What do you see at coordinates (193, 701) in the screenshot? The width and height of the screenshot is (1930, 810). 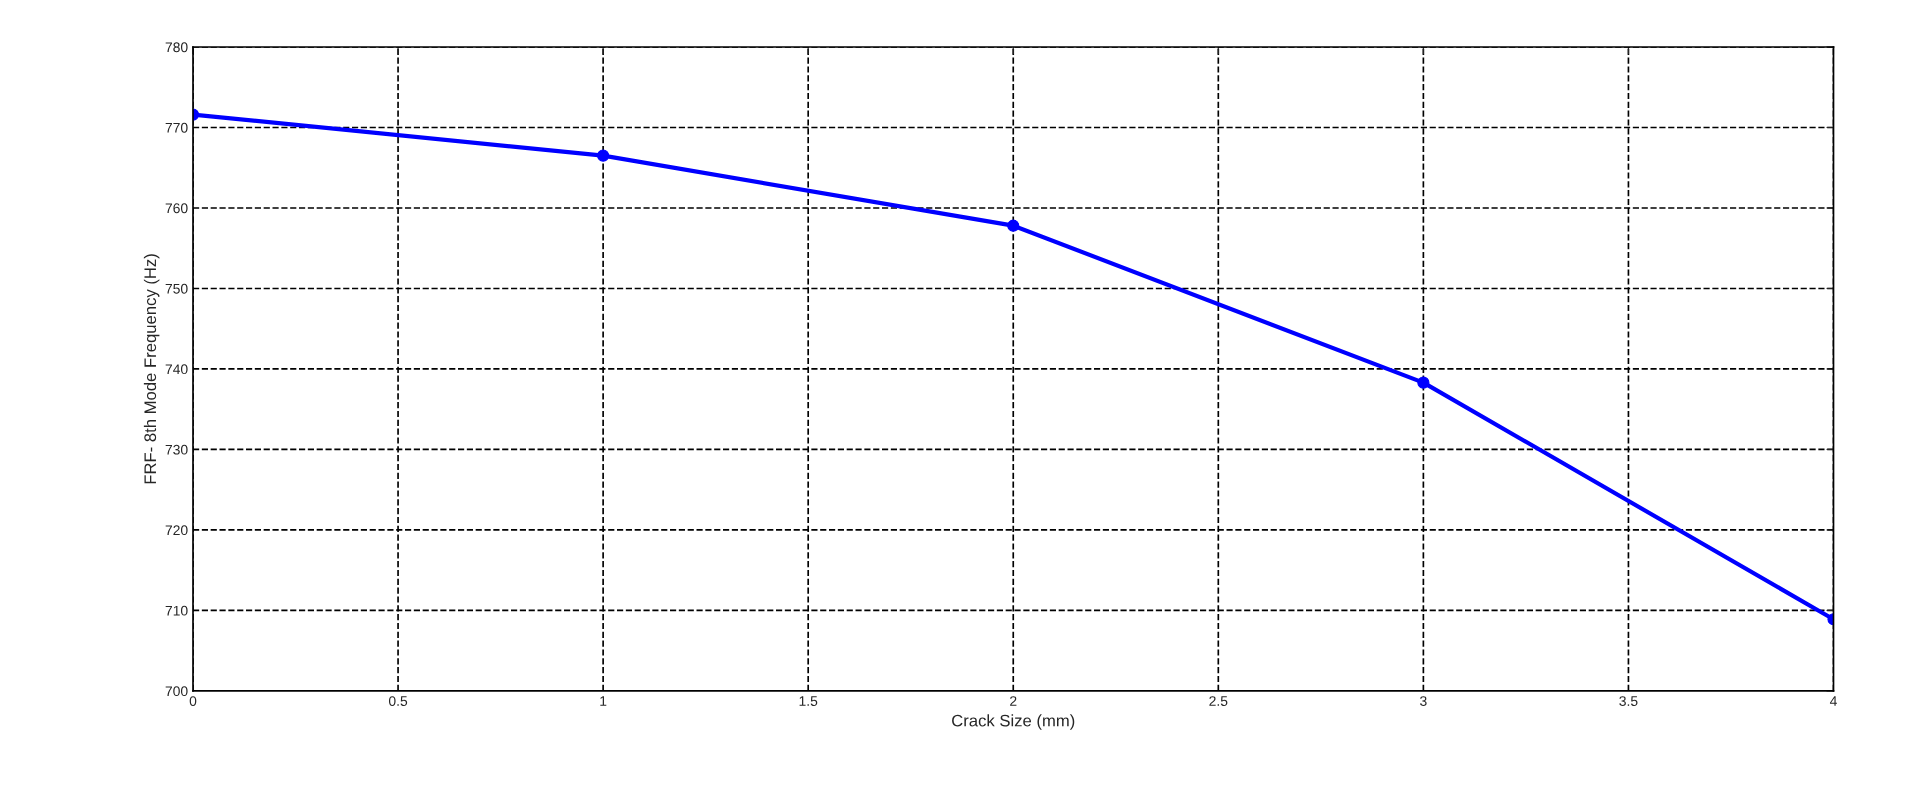 I see `x-tick-label: 0` at bounding box center [193, 701].